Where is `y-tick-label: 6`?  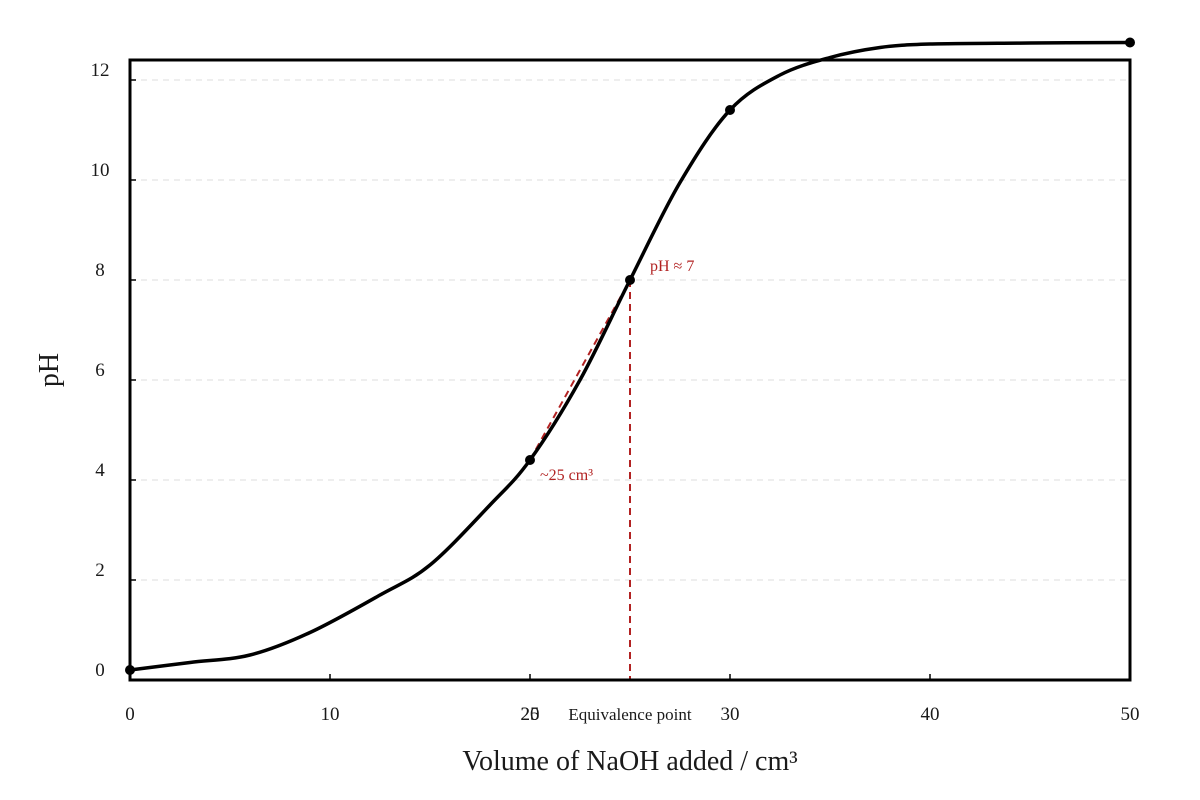 y-tick-label: 6 is located at coordinates (100, 370).